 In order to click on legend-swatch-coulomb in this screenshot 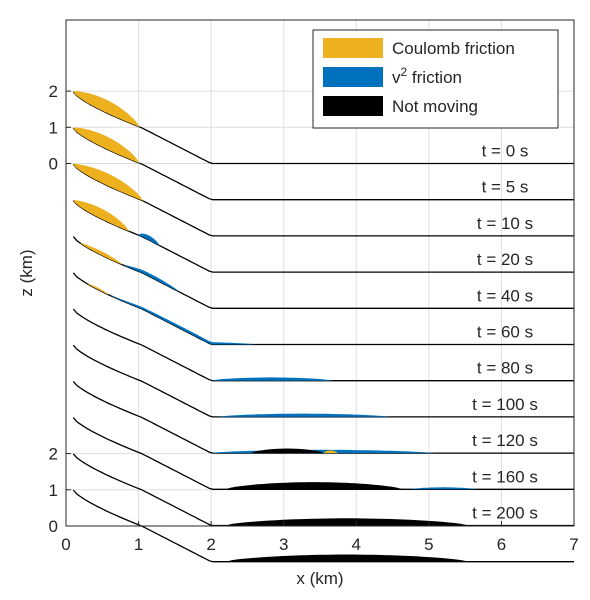, I will do `click(353, 48)`.